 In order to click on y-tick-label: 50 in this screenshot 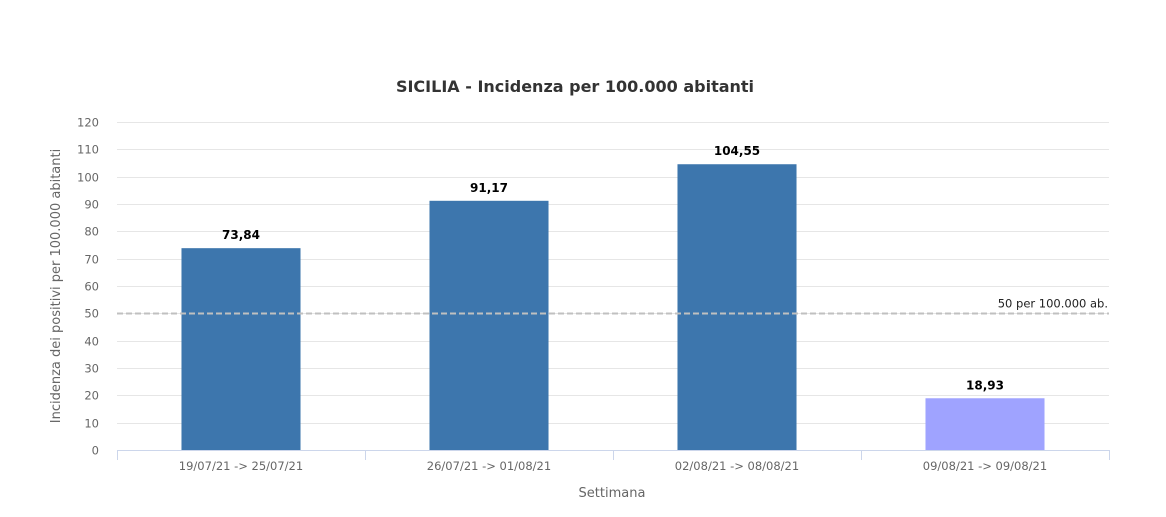, I will do `click(91, 314)`.